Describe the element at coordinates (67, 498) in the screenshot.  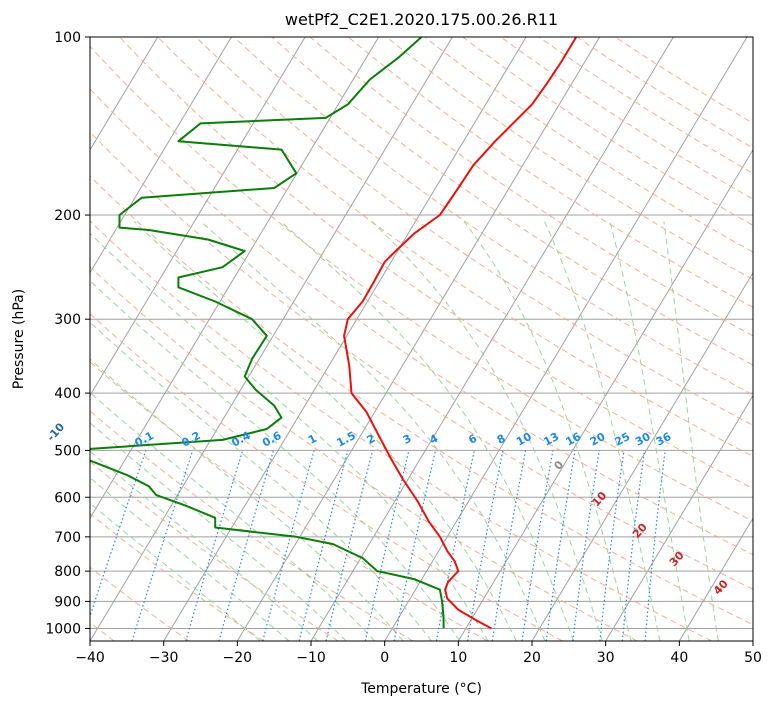
I see `y-tick-label: 600` at that location.